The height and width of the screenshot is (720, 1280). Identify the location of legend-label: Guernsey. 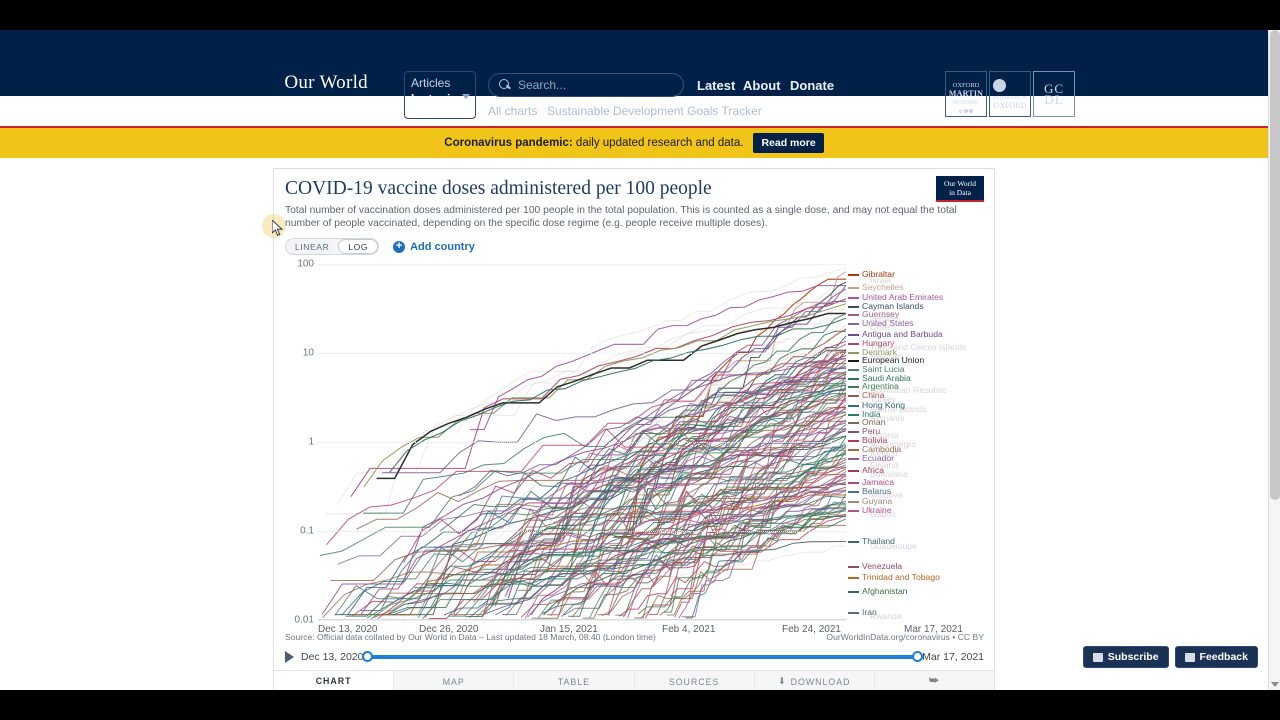
(873, 314).